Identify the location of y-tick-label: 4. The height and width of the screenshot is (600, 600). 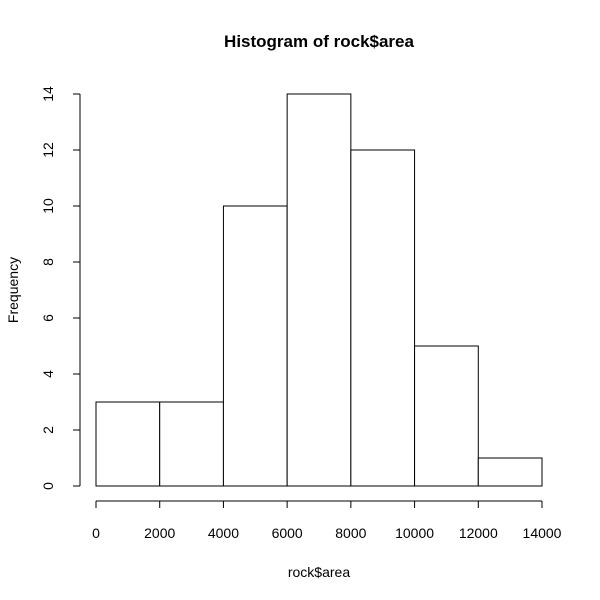
(48, 374).